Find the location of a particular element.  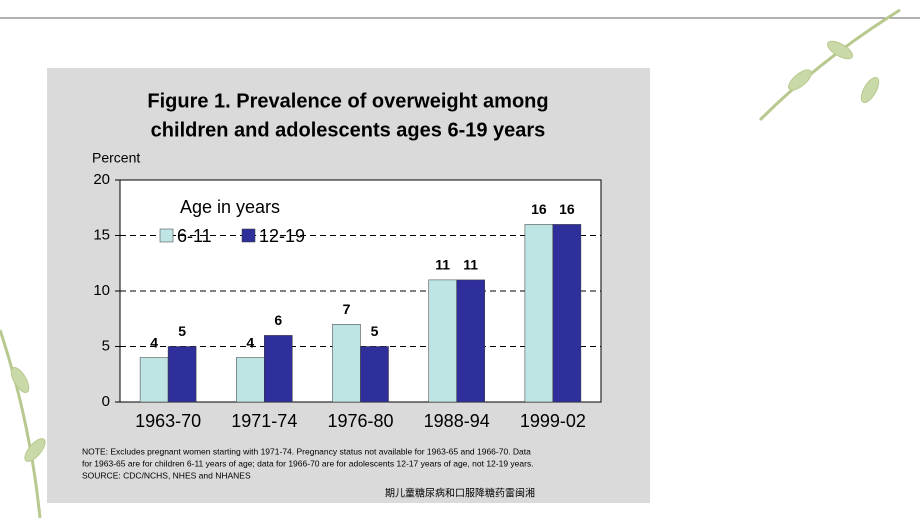

chart-title: children and adolescents ages 6-19 years is located at coordinates (348, 130).